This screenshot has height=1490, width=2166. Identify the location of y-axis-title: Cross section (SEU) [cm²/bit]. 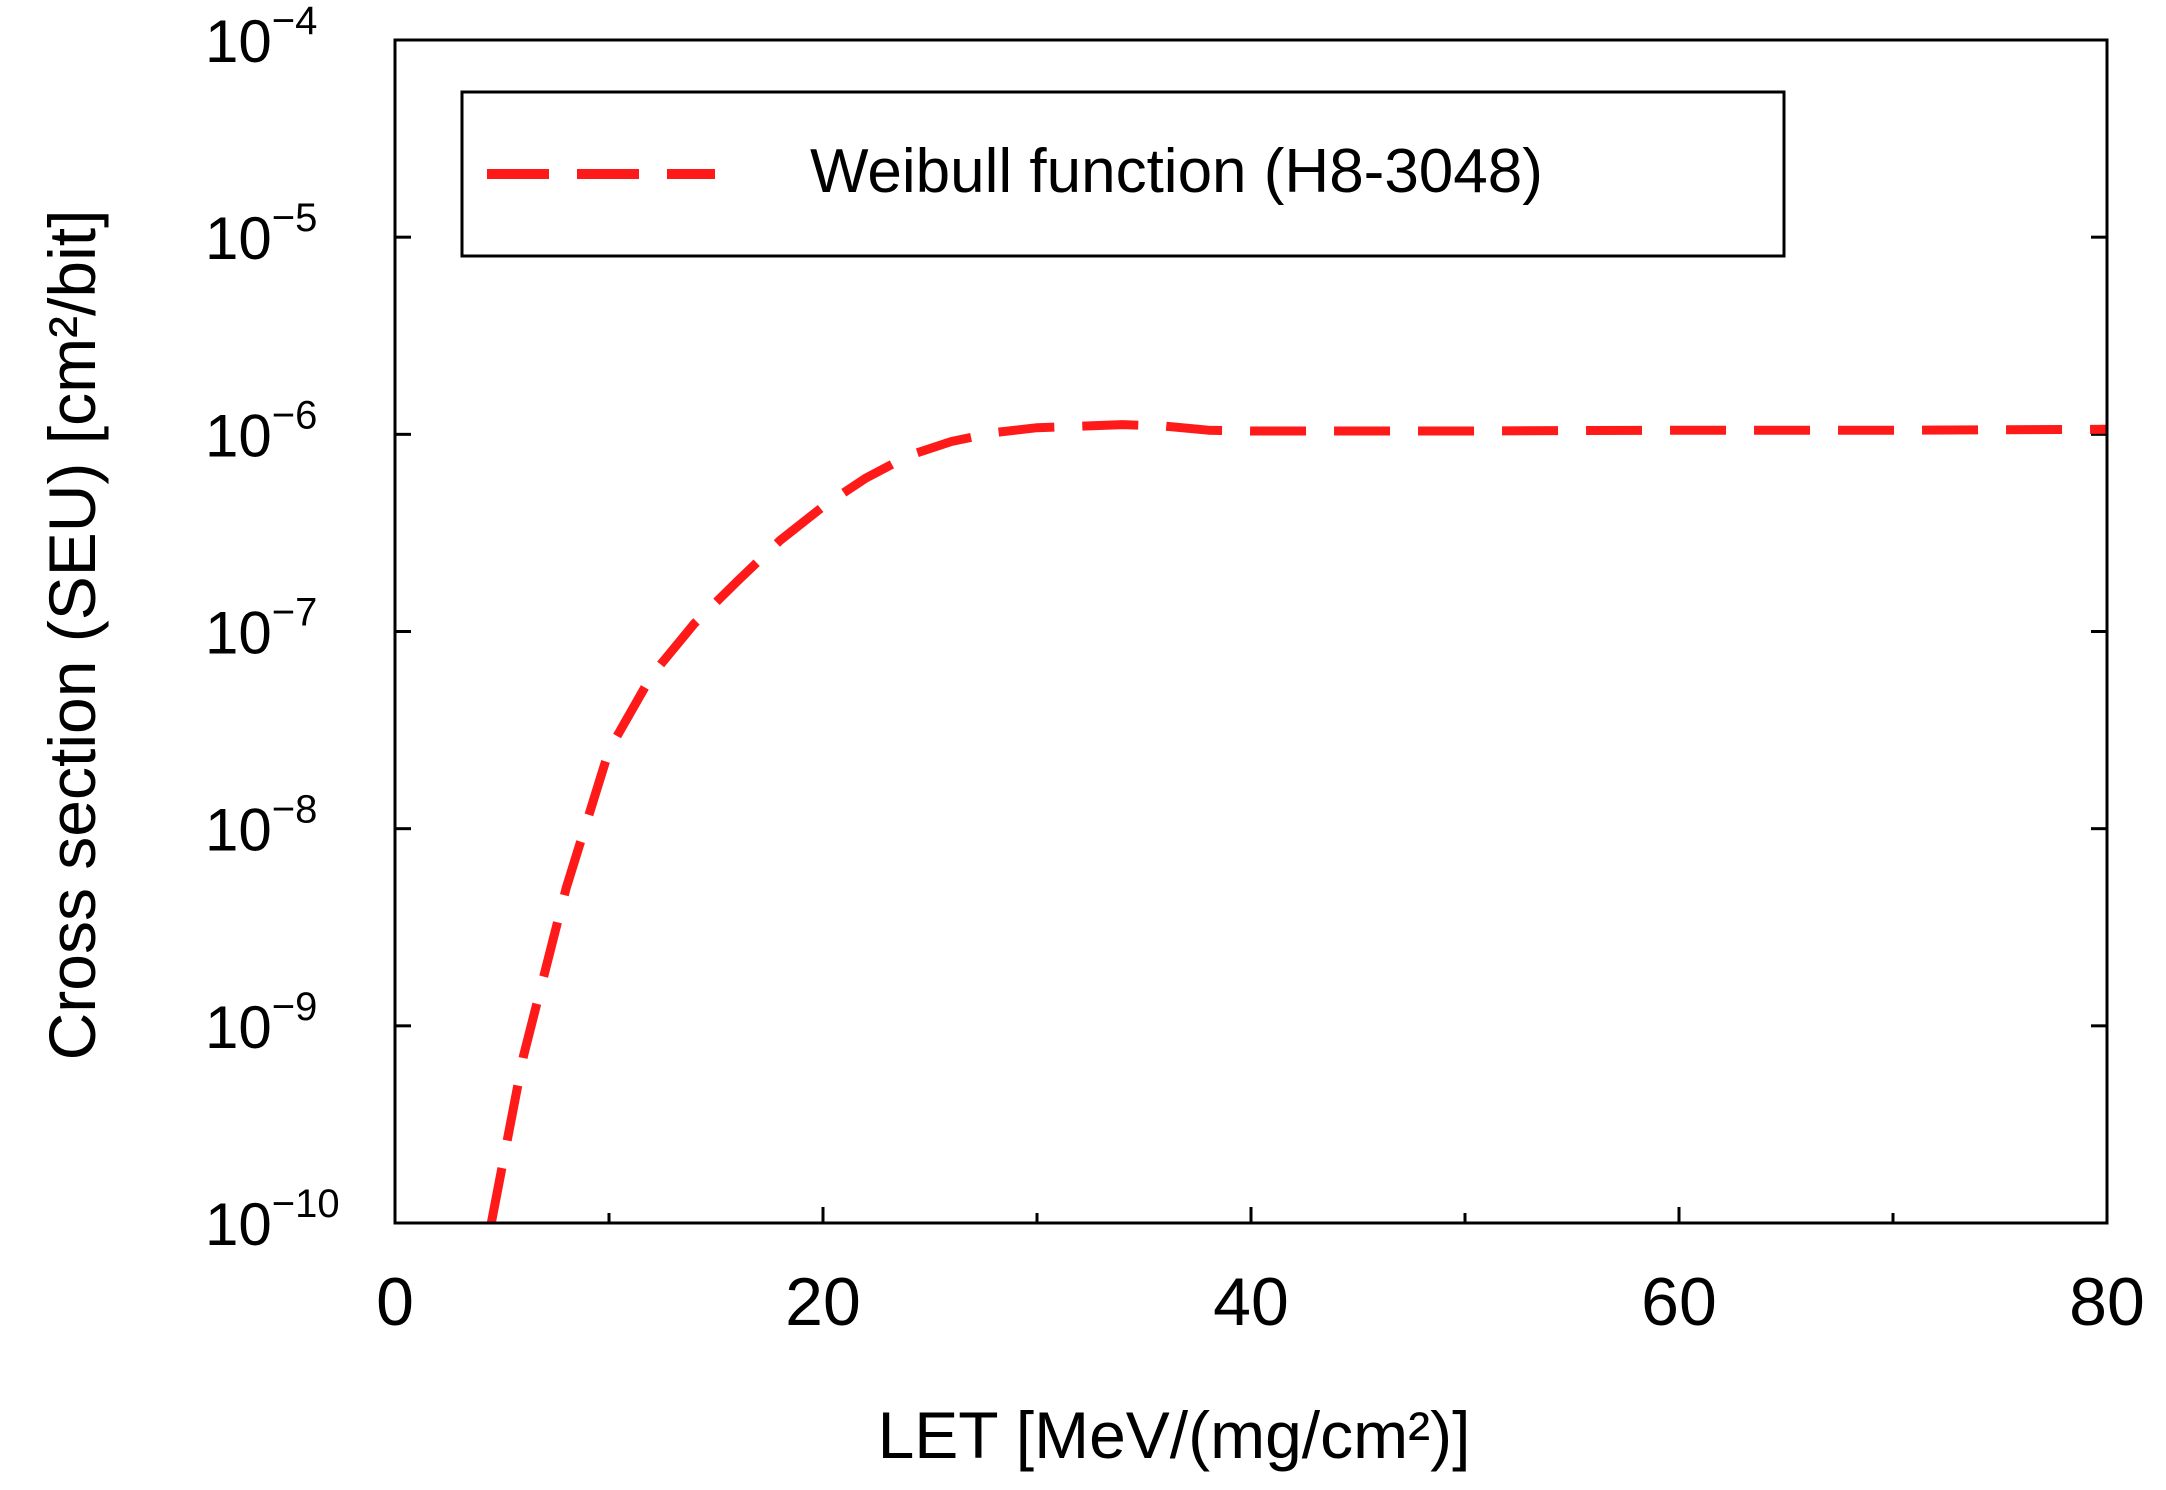
(72, 635).